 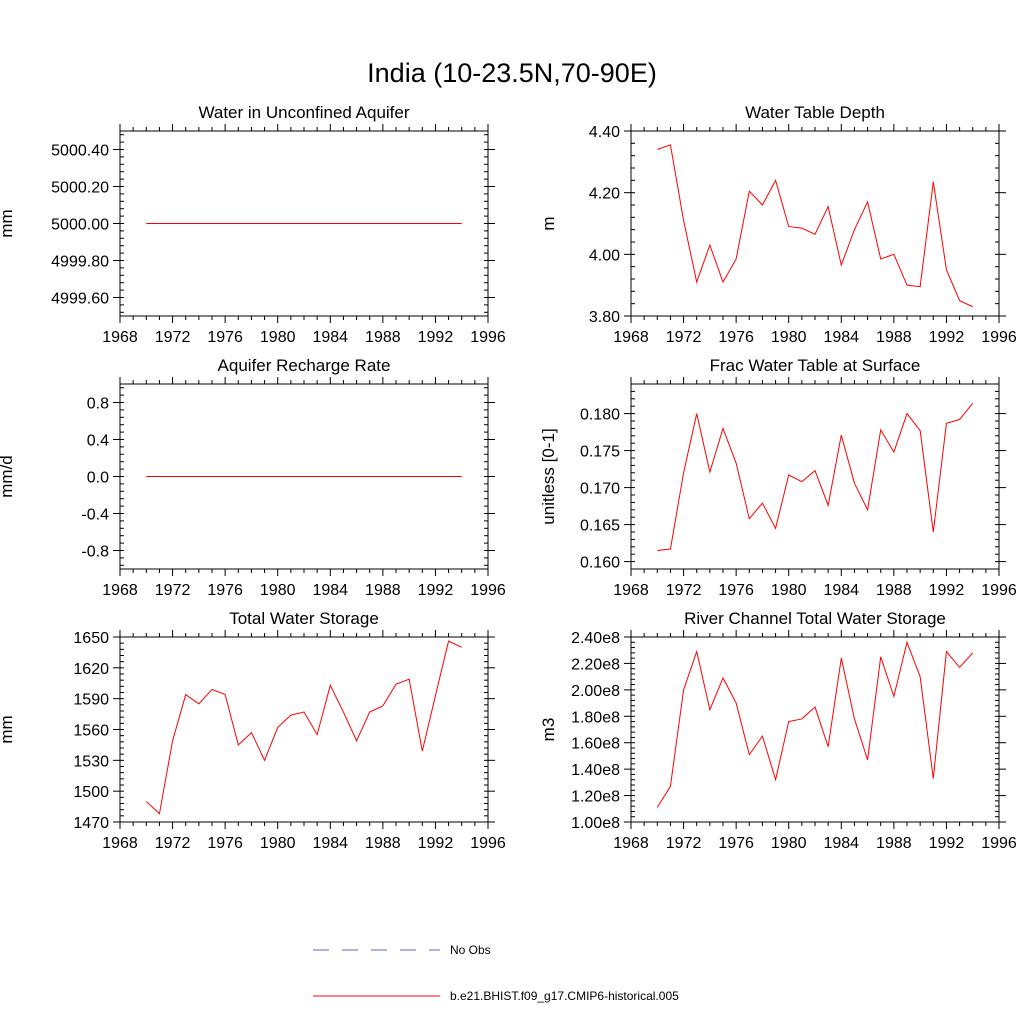 I want to click on y-tick-label: 0.4, so click(x=98, y=441).